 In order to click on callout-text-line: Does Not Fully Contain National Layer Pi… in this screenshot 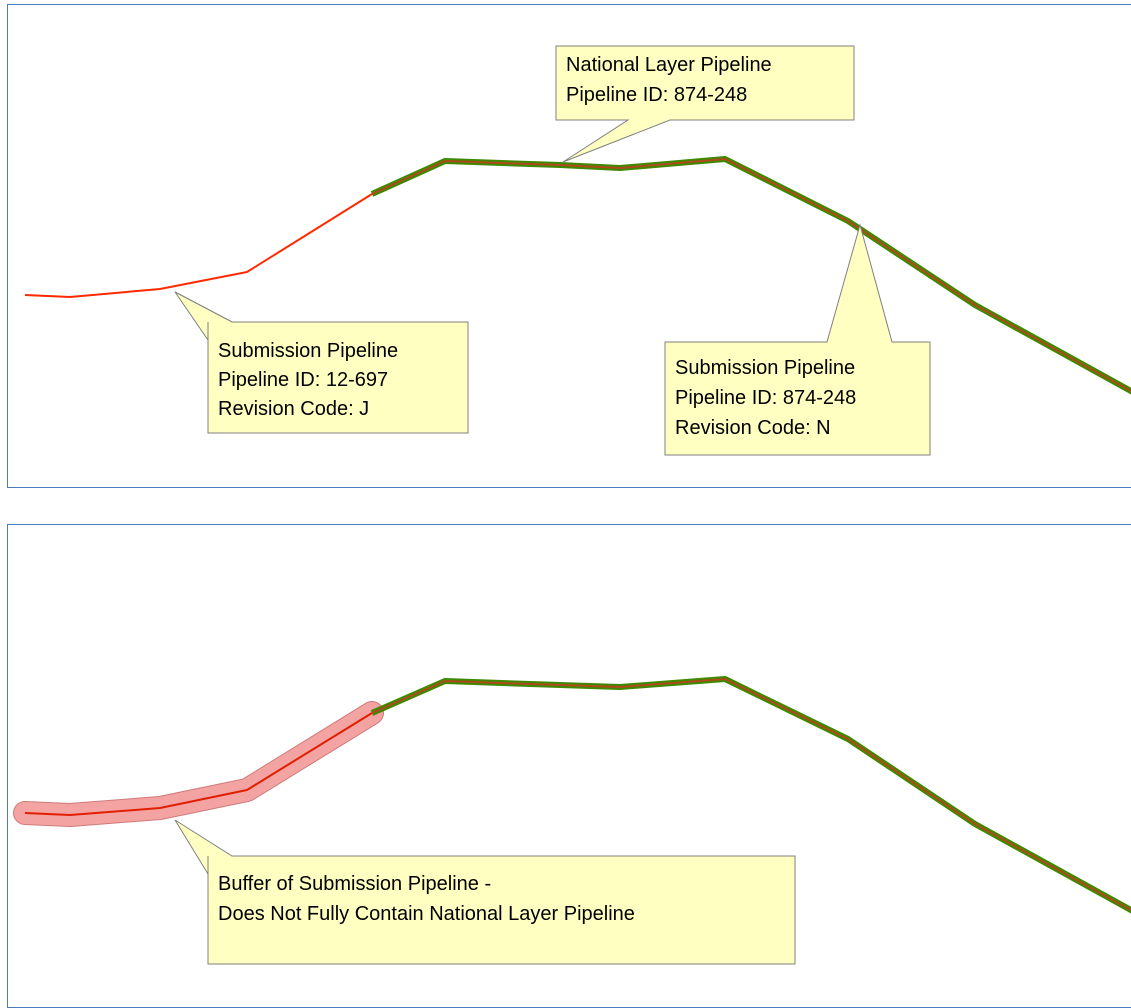, I will do `click(426, 914)`.